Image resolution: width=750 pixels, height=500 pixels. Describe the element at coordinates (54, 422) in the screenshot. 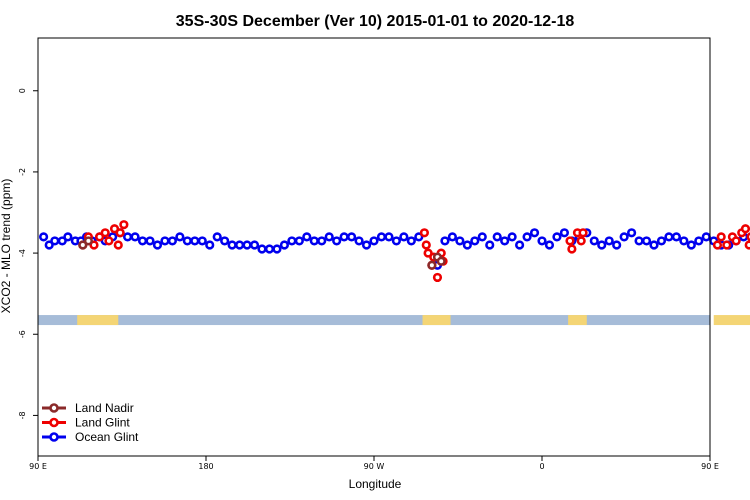

I see `legend-marker` at that location.